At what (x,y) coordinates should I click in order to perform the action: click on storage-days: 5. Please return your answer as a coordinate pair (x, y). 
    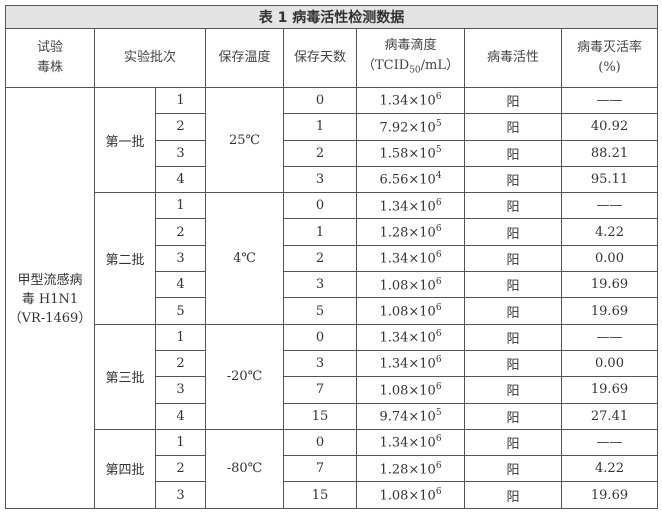
    Looking at the image, I should click on (320, 311).